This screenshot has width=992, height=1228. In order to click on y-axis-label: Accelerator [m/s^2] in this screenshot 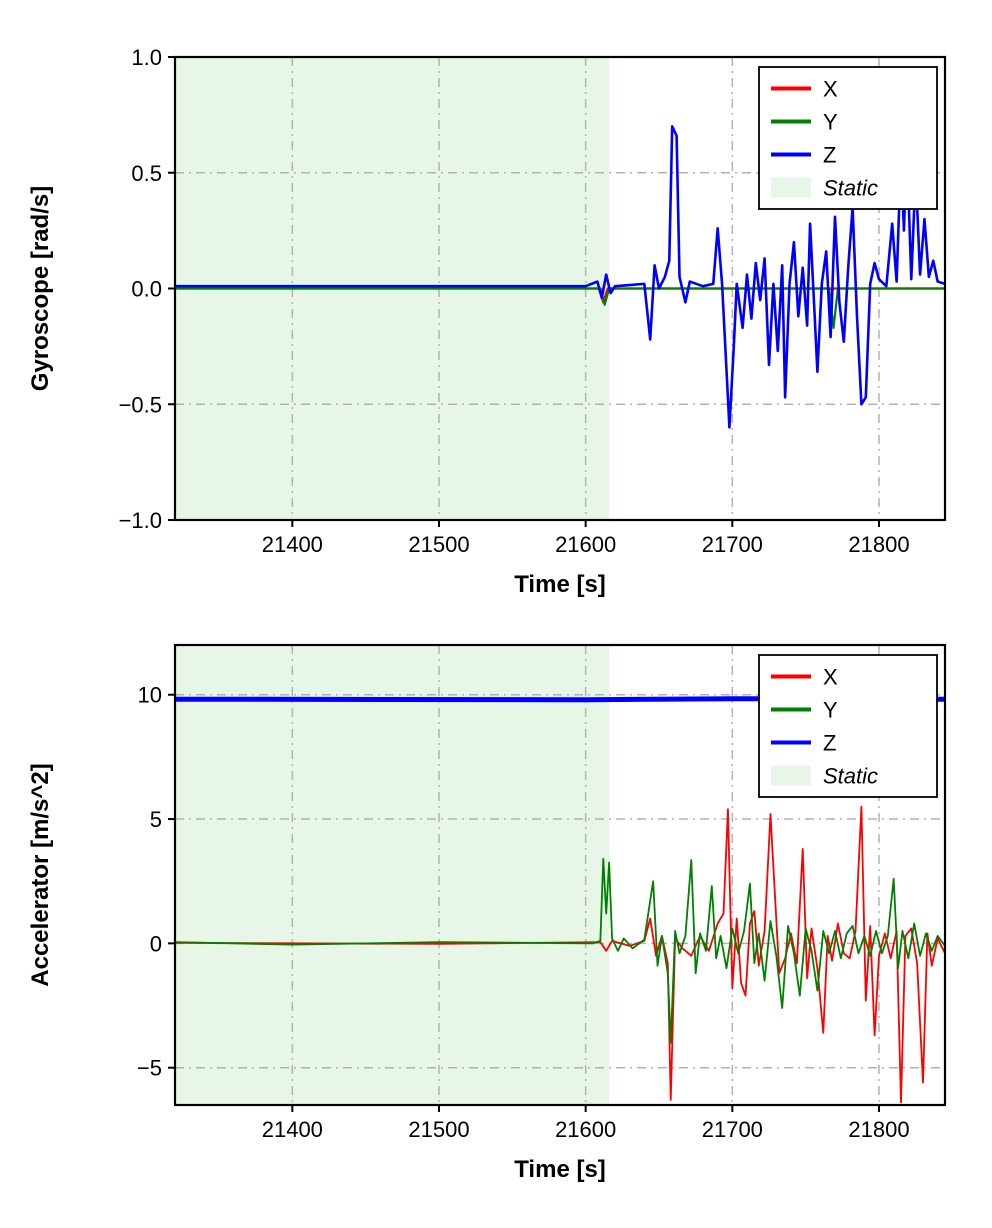, I will do `click(40, 874)`.